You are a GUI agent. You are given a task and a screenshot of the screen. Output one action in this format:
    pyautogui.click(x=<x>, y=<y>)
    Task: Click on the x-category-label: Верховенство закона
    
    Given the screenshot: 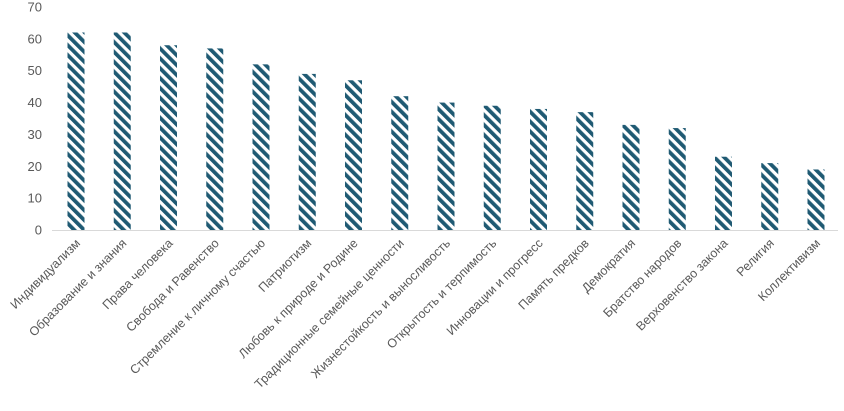 What is the action you would take?
    pyautogui.click(x=681, y=284)
    